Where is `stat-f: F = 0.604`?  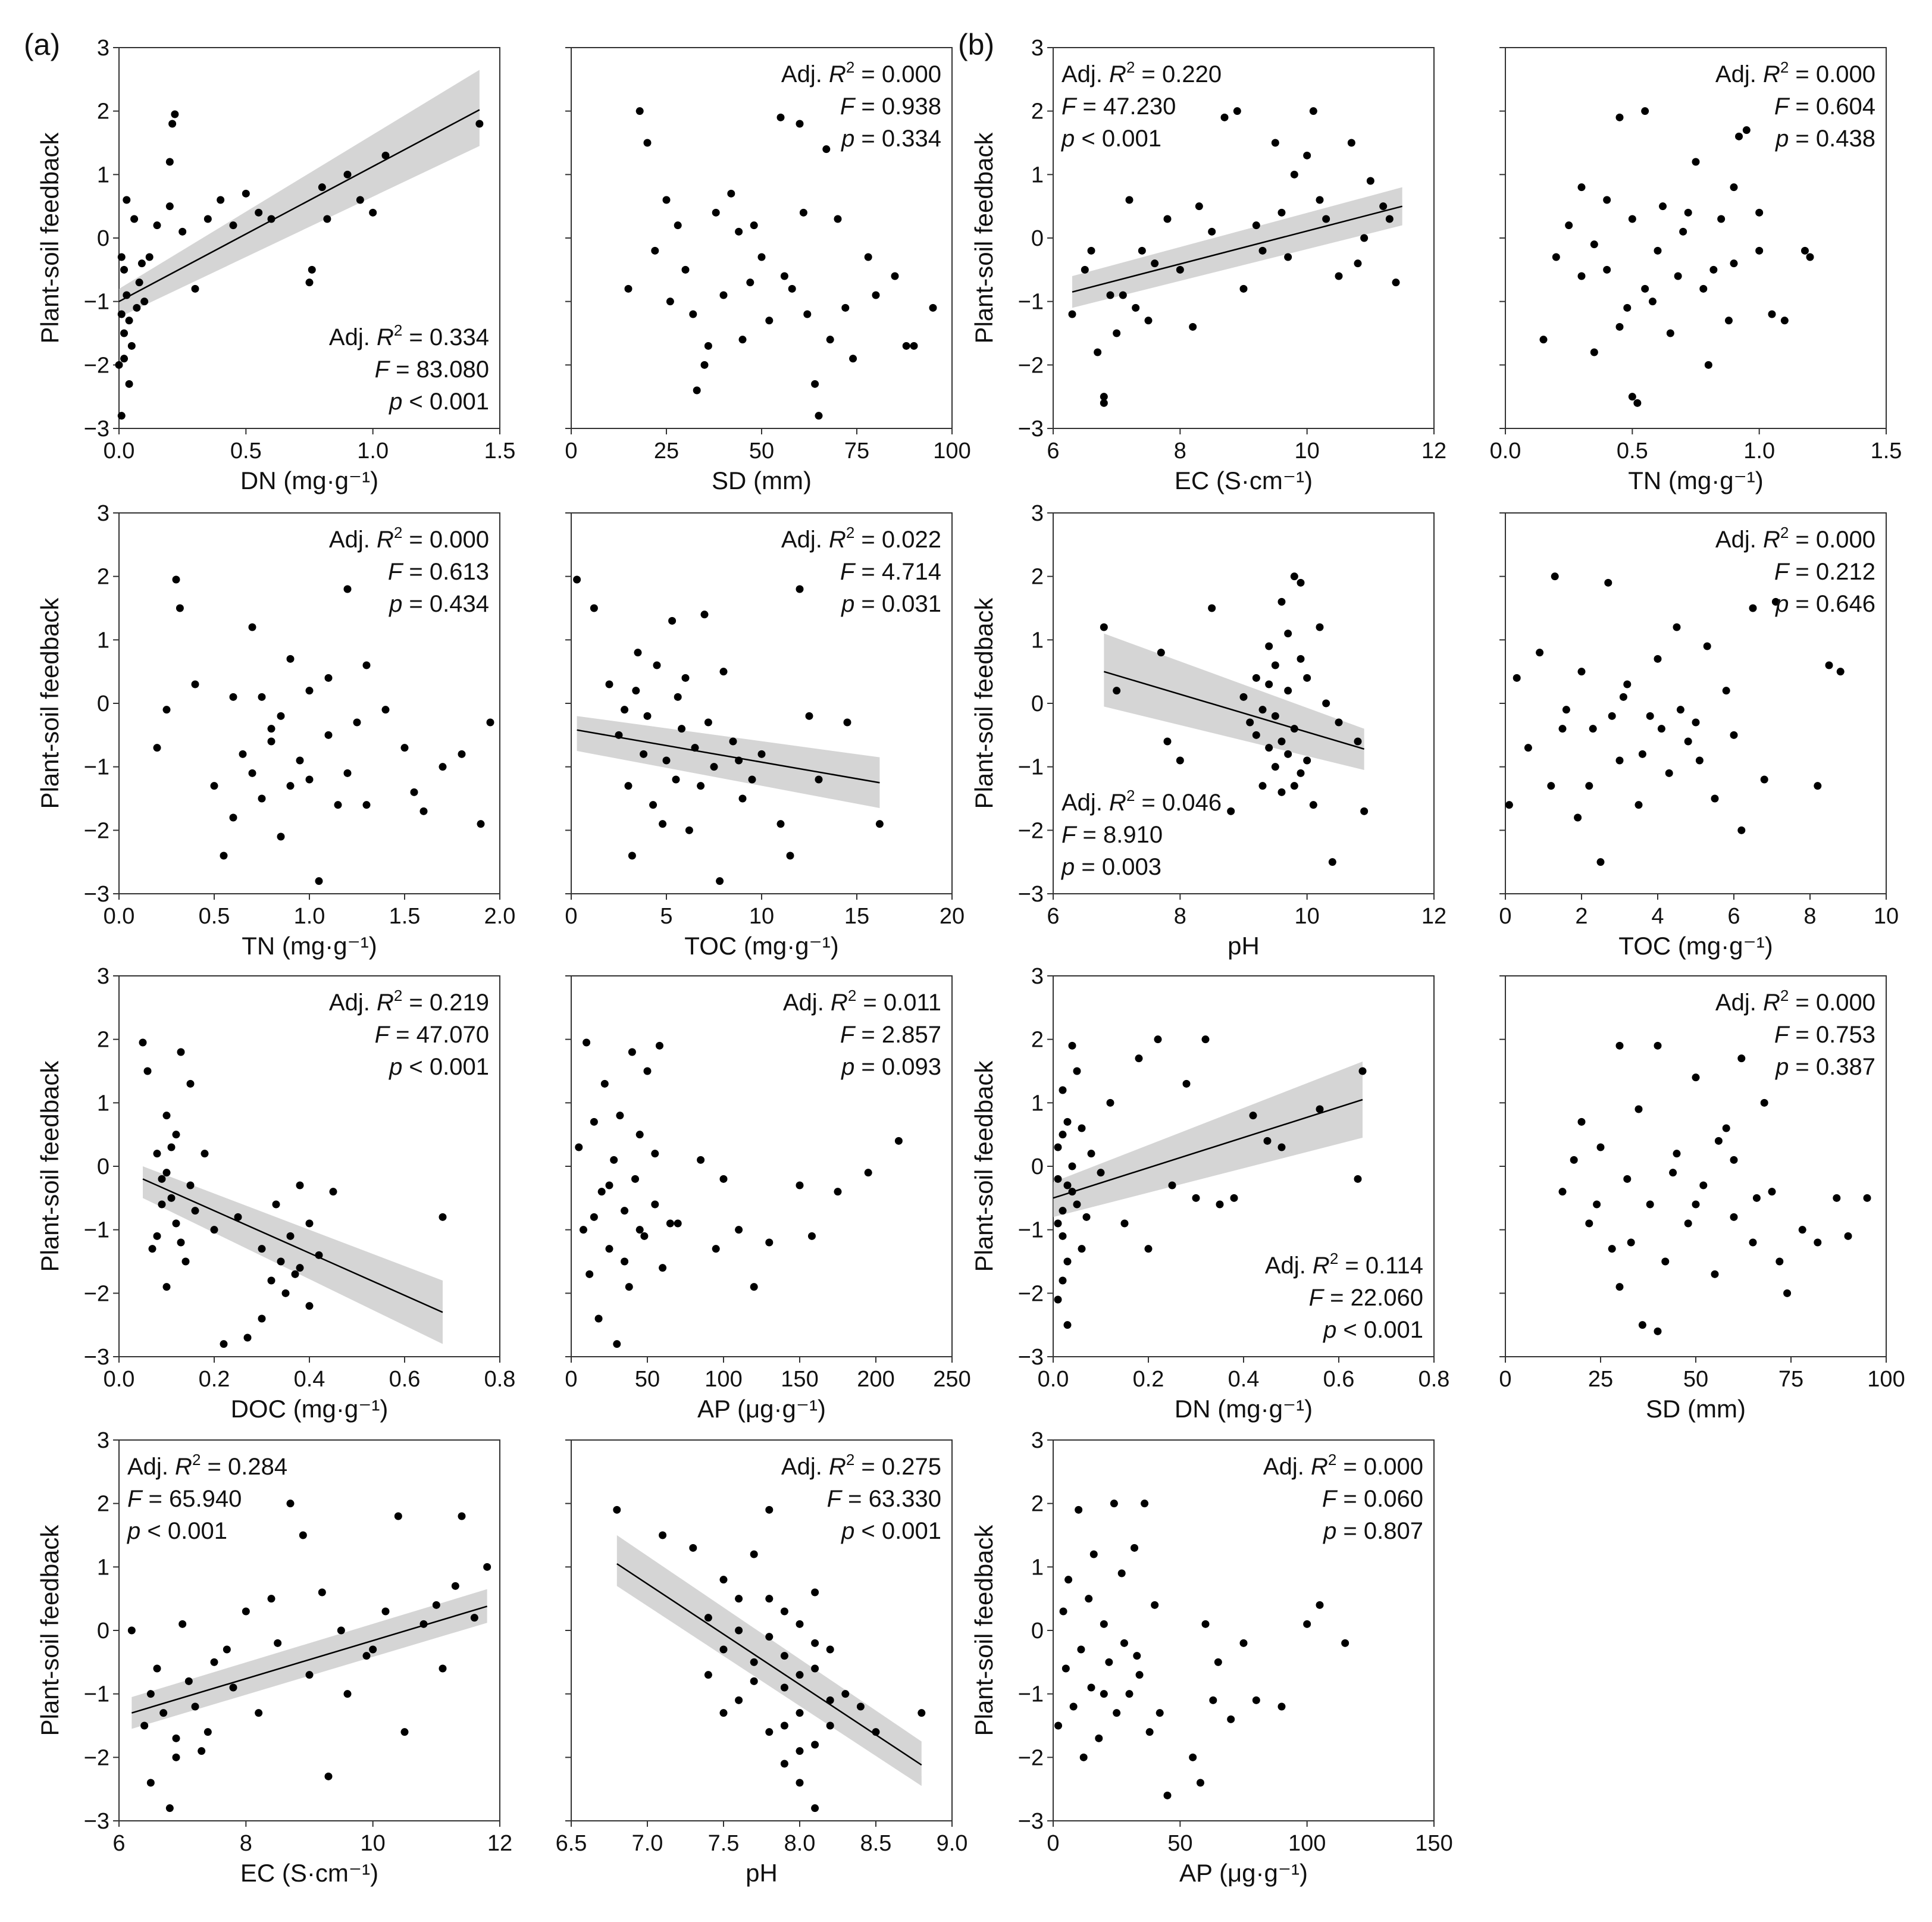
stat-f: F = 0.604 is located at coordinates (1824, 107).